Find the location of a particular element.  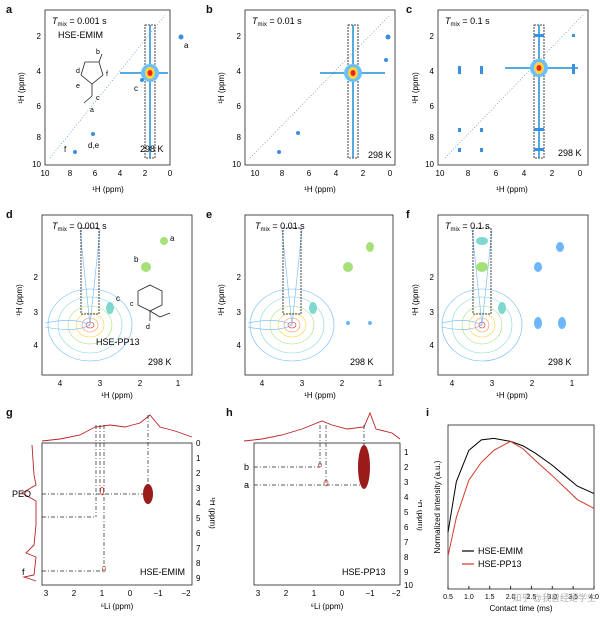

y-ticks: 1 2 3 4 5 6 7 8 9 10 is located at coordinates (408, 519).